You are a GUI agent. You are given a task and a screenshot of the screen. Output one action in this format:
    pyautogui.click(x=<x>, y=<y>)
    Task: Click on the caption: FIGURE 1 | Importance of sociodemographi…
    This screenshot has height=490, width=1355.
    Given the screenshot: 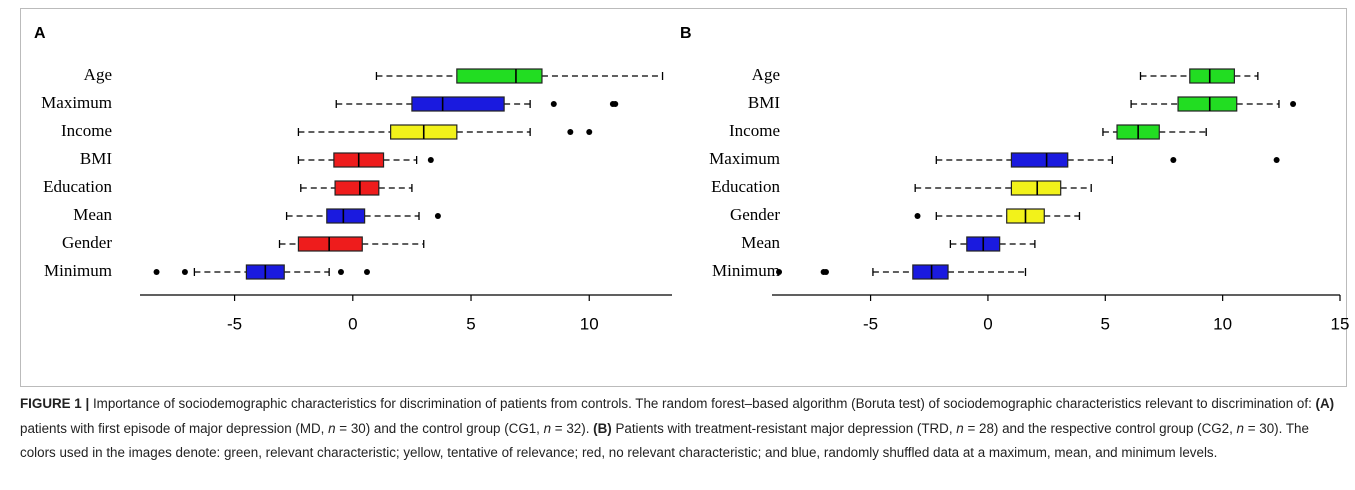 What is the action you would take?
    pyautogui.click(x=682, y=429)
    